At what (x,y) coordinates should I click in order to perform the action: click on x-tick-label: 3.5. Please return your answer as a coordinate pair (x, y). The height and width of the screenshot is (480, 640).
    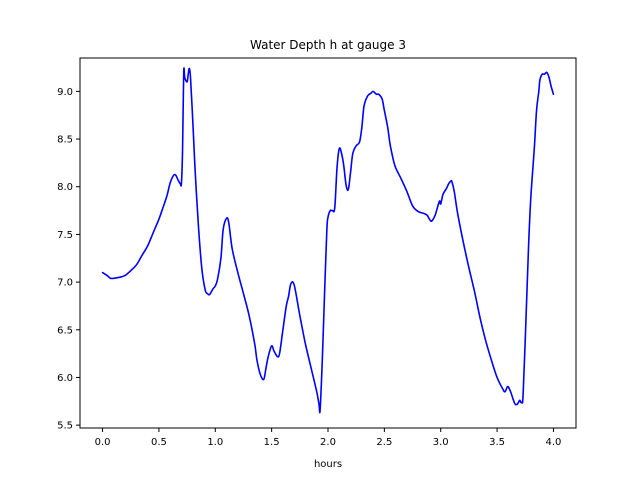
    Looking at the image, I should click on (497, 442).